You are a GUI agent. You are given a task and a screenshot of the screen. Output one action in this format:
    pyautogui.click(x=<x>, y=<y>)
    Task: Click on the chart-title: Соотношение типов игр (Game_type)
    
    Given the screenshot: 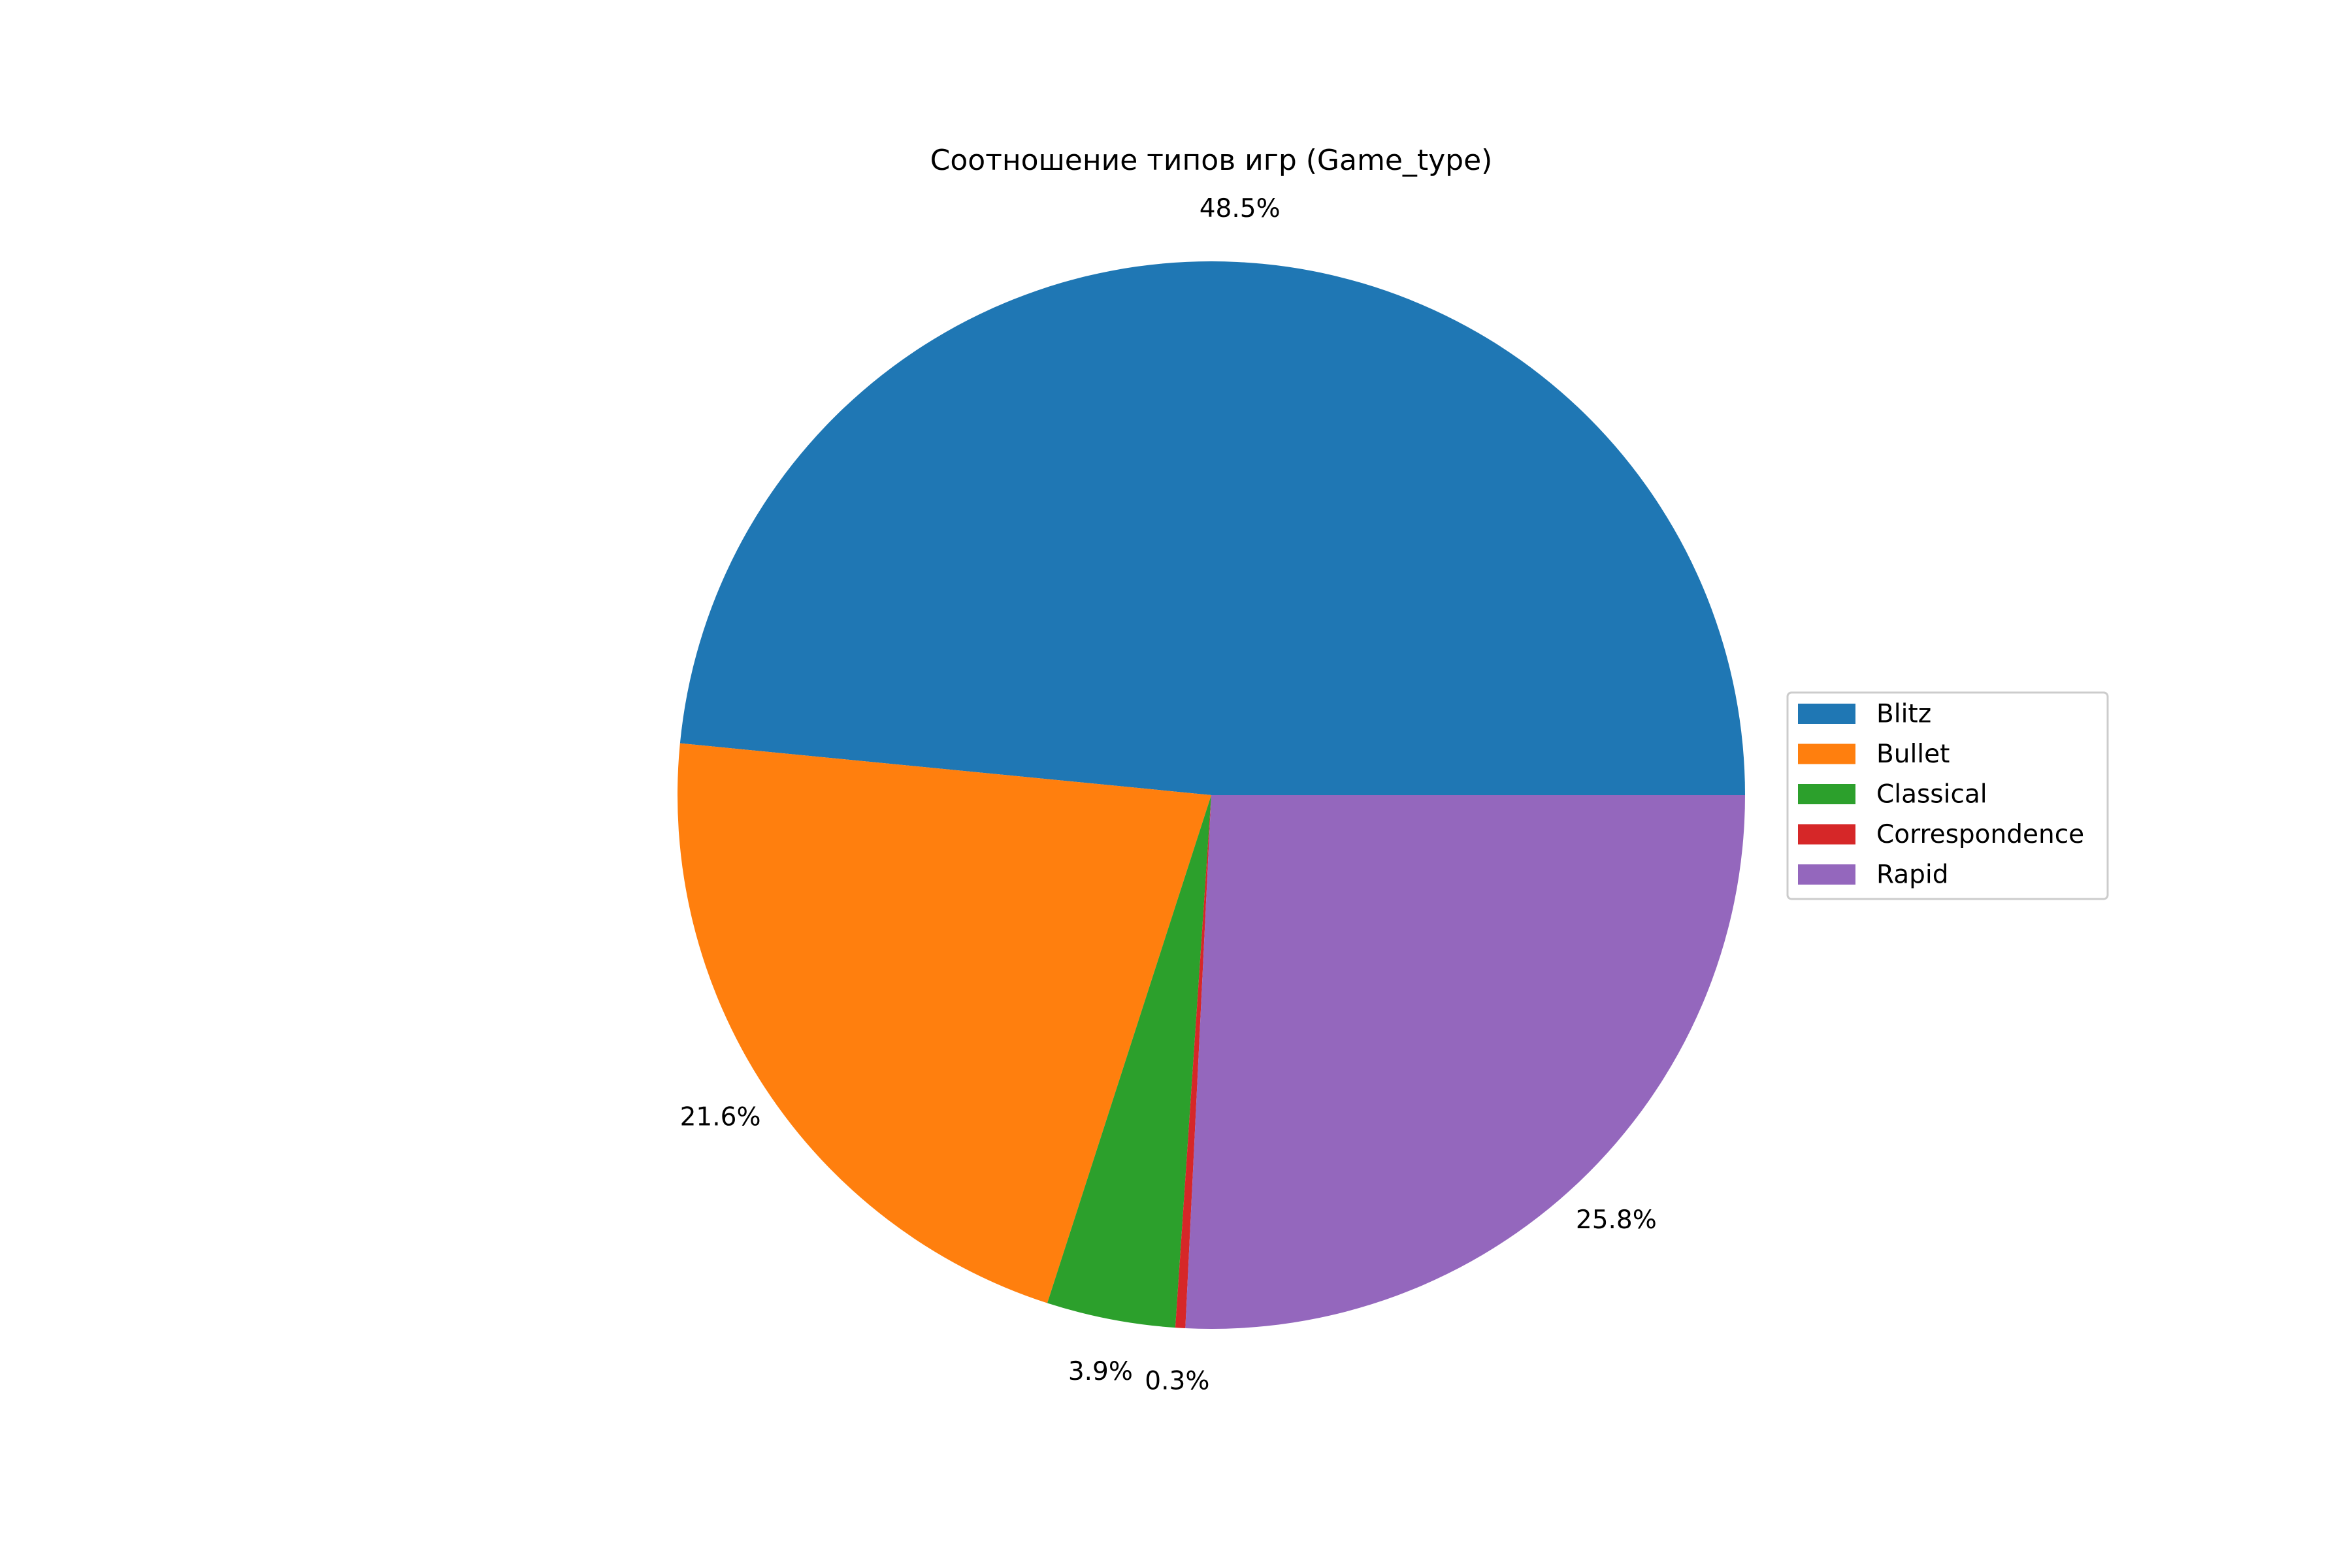 What is the action you would take?
    pyautogui.click(x=1211, y=160)
    